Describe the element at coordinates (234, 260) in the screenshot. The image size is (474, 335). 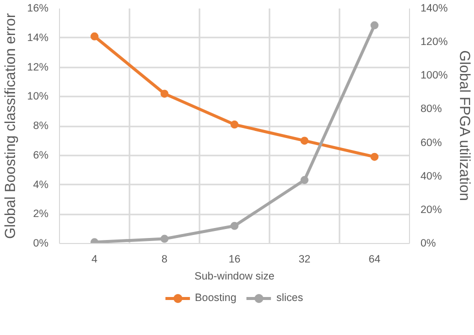
I see `x-tick-label: 16` at that location.